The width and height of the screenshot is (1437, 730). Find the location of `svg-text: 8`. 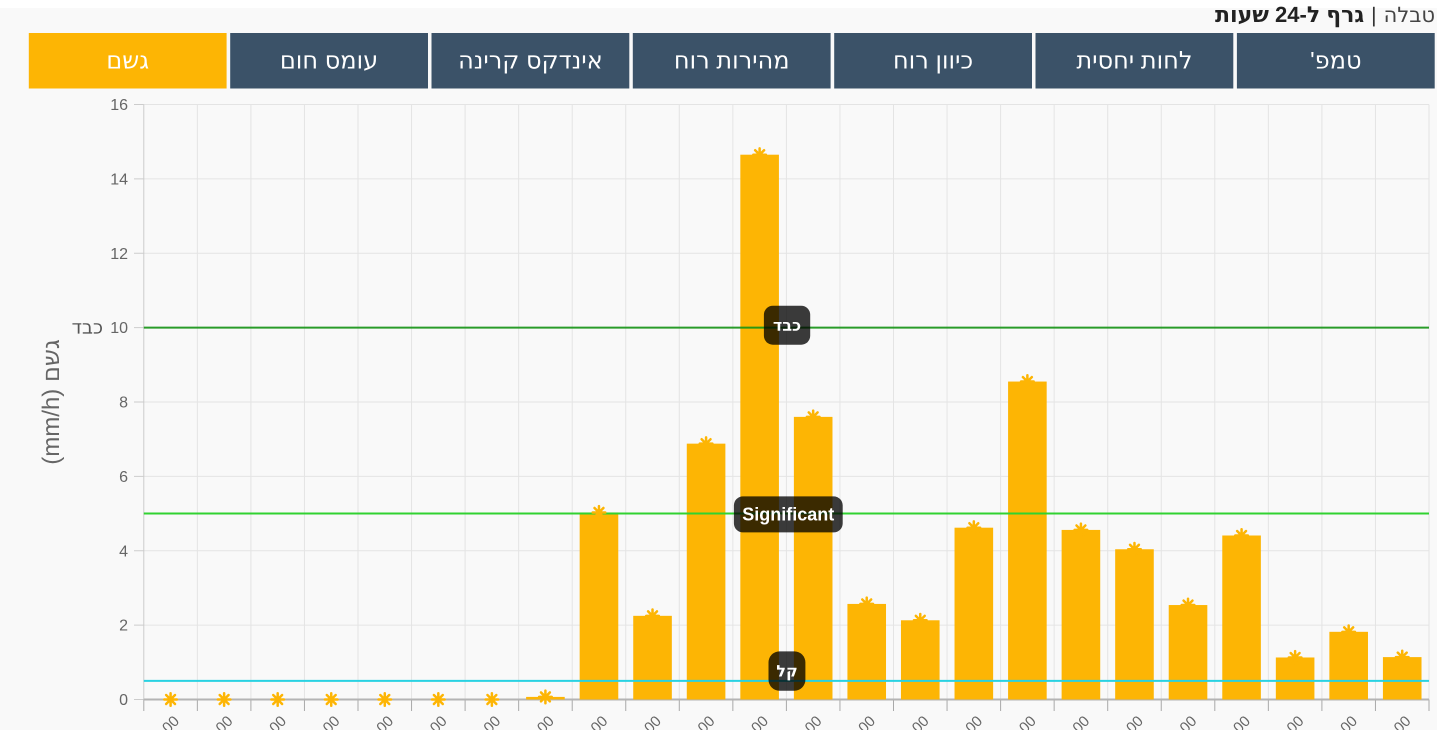

svg-text: 8 is located at coordinates (123, 403).